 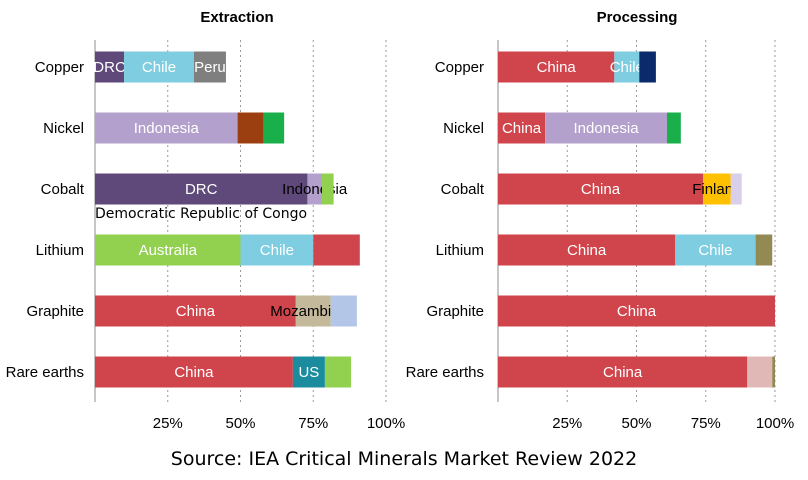 What do you see at coordinates (45, 372) in the screenshot?
I see `extraction-category-label: Rare earths` at bounding box center [45, 372].